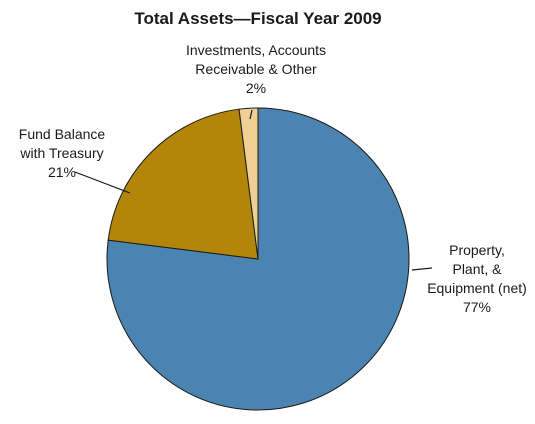 The image size is (535, 424). I want to click on slice-label-line: Receivable & Other, so click(256, 69).